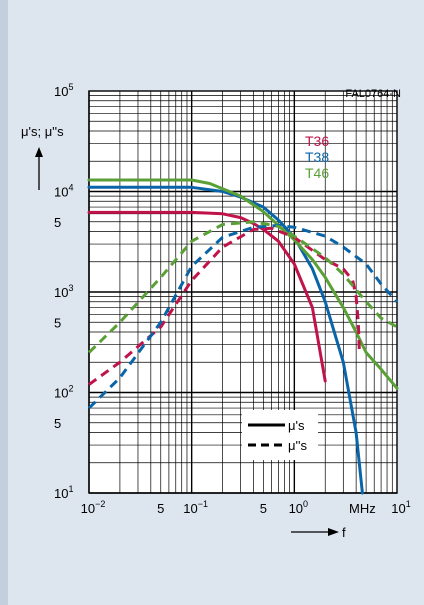 The height and width of the screenshot is (605, 424). Describe the element at coordinates (333, 520) in the screenshot. I see `x-axis-title: f MHz` at that location.